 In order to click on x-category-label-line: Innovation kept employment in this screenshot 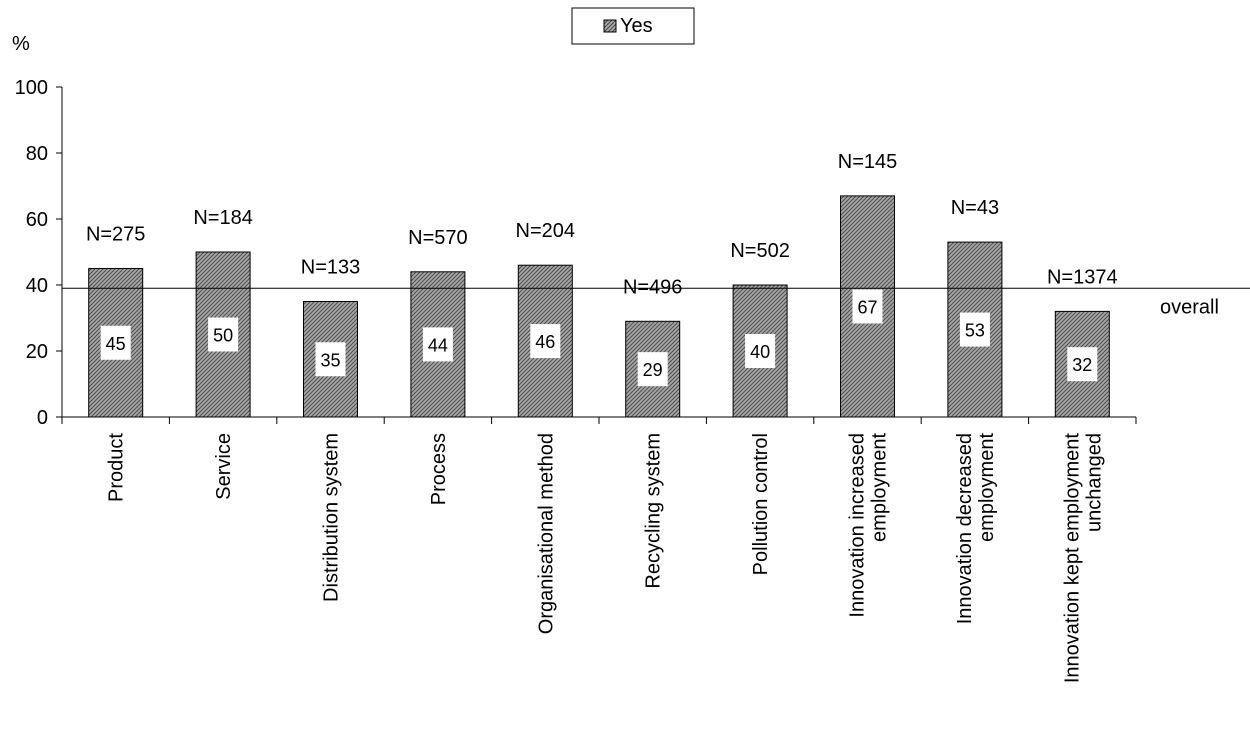, I will do `click(1072, 558)`.